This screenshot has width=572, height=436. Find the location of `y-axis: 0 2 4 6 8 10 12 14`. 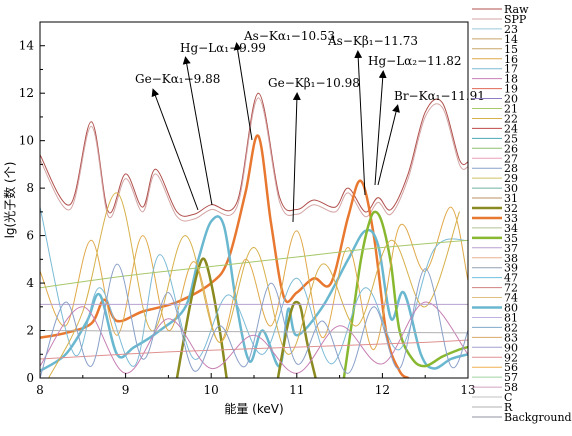

y-axis: 0 2 4 6 8 10 12 14 is located at coordinates (32, 212).